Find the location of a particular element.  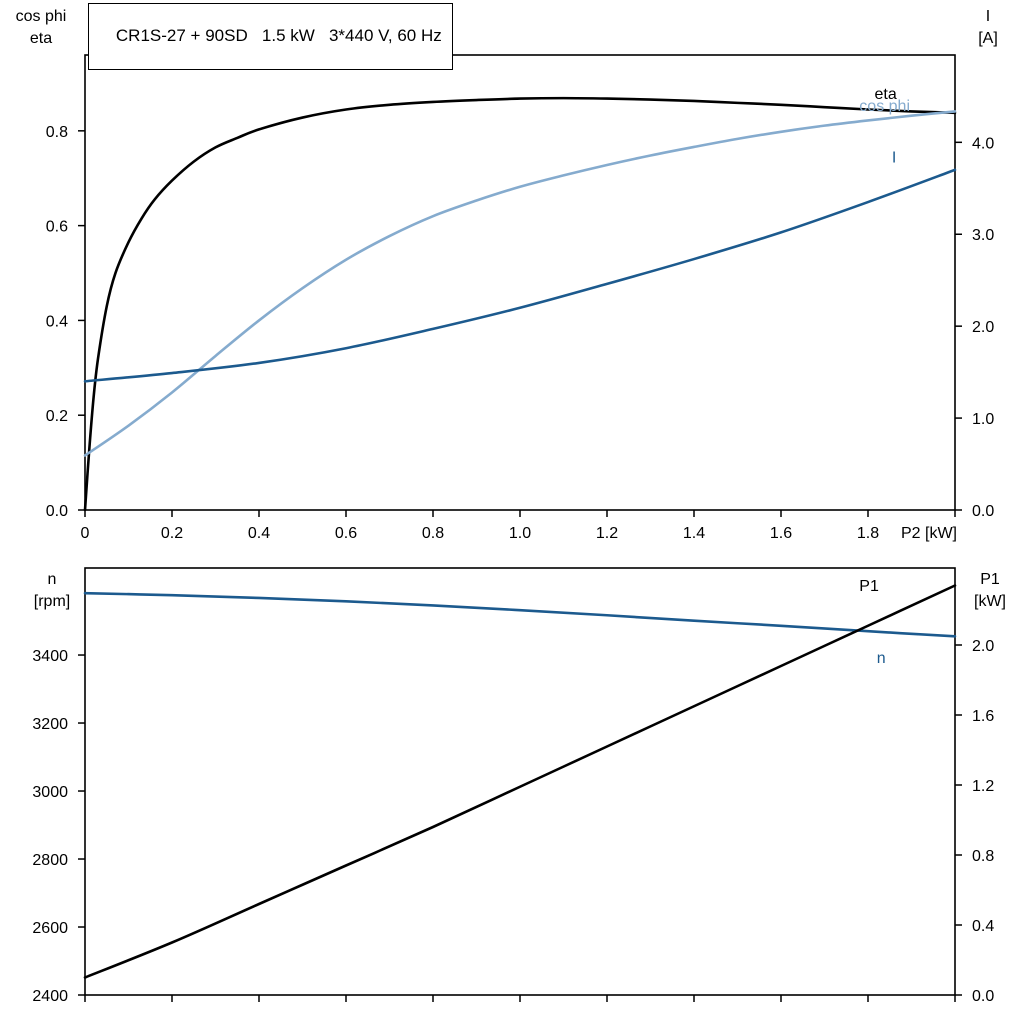

y-tick-label-left: 0.2 is located at coordinates (57, 416).